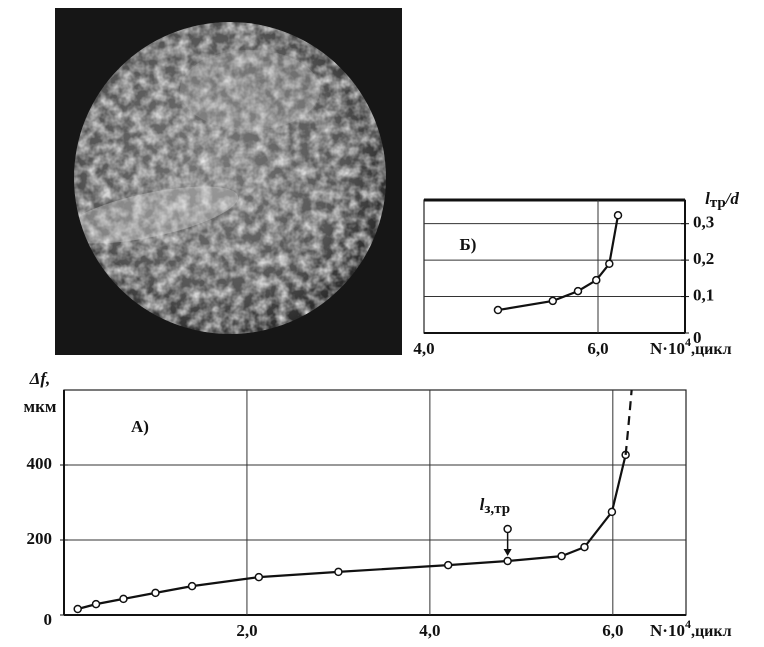  What do you see at coordinates (707, 198) in the screenshot?
I see `y-label-main: l` at bounding box center [707, 198].